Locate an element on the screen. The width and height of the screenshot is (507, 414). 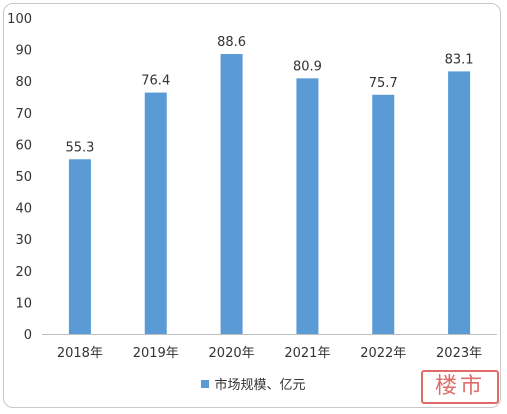
x-tick-label: 2018年 is located at coordinates (80, 353).